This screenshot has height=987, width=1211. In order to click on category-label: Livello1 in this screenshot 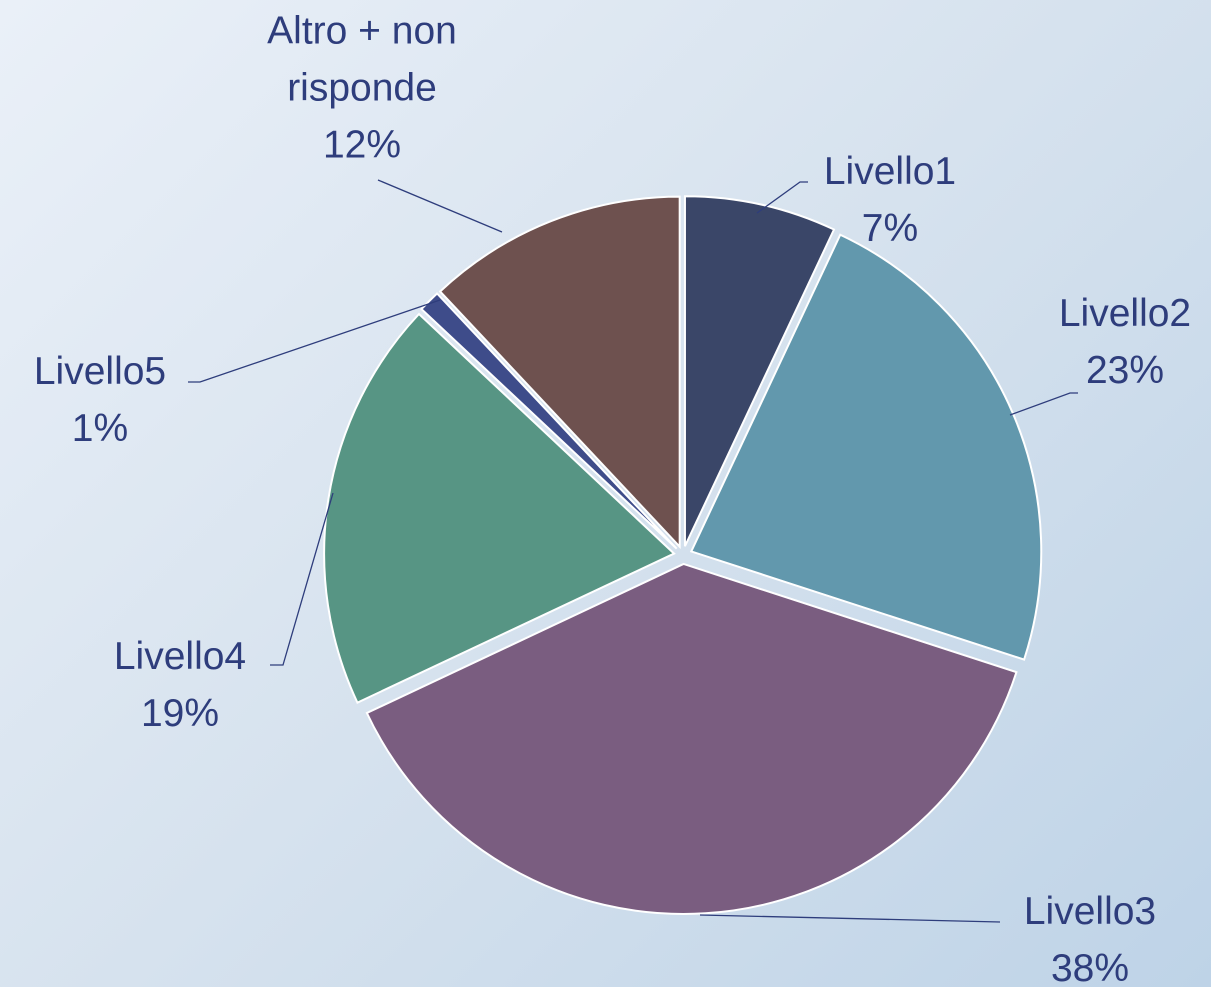, I will do `click(890, 171)`.